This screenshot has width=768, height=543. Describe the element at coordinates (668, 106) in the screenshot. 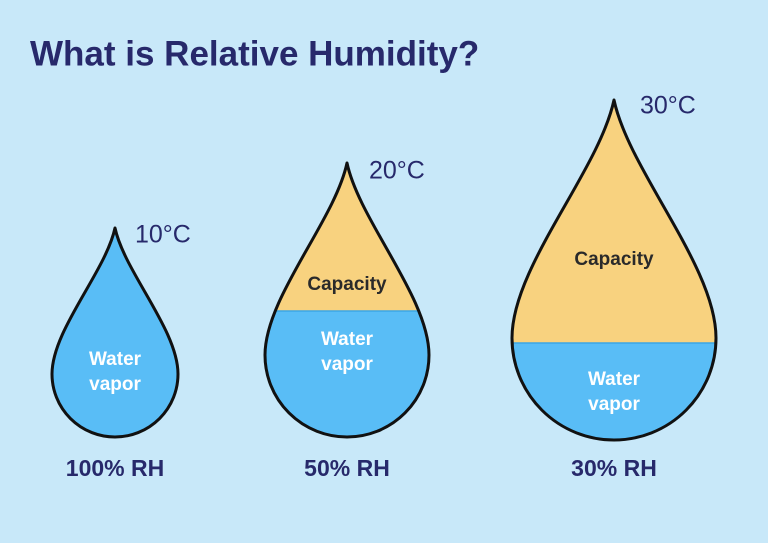

I see `temperature-label: 30°C` at that location.